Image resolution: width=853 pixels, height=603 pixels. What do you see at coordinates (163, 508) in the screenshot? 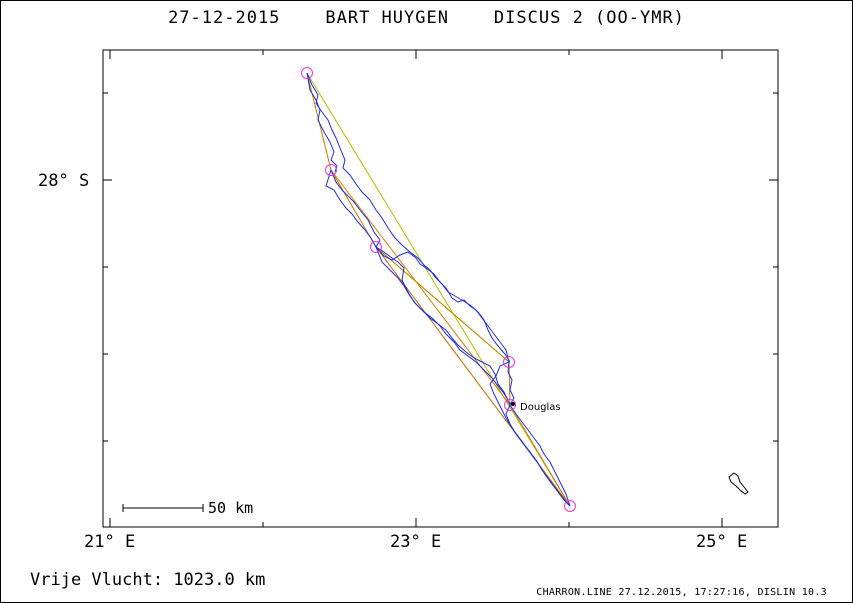
I see `scale-bar` at bounding box center [163, 508].